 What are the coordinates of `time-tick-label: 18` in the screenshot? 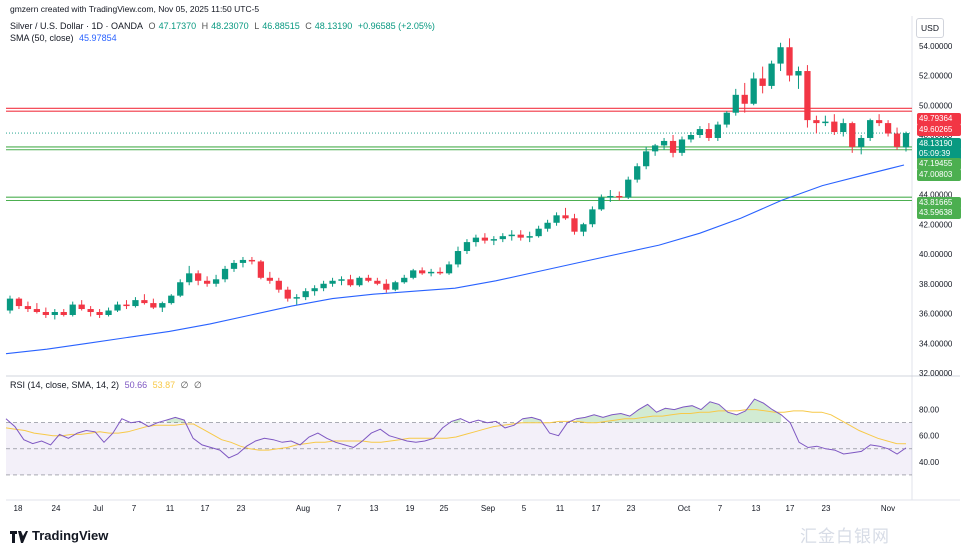 It's located at (18, 508).